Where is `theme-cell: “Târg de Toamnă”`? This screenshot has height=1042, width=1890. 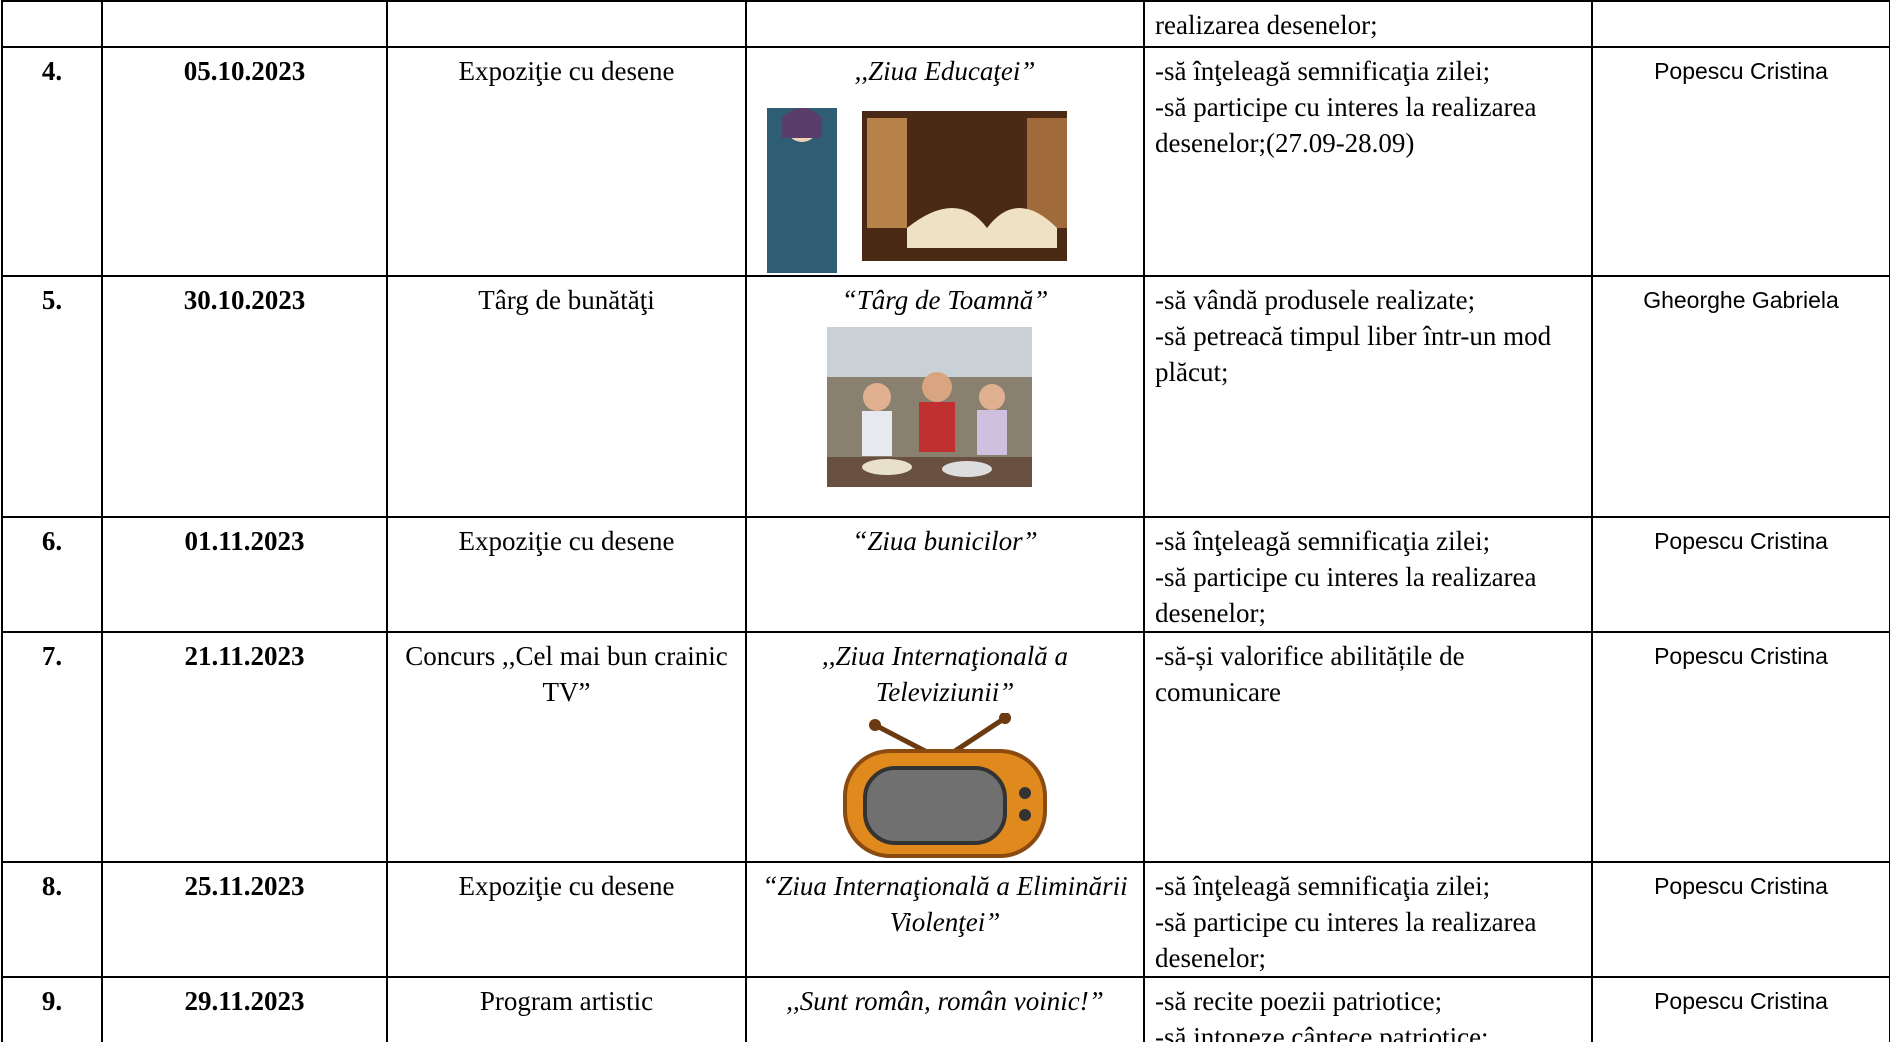
theme-cell: “Târg de Toamnă” is located at coordinates (945, 396).